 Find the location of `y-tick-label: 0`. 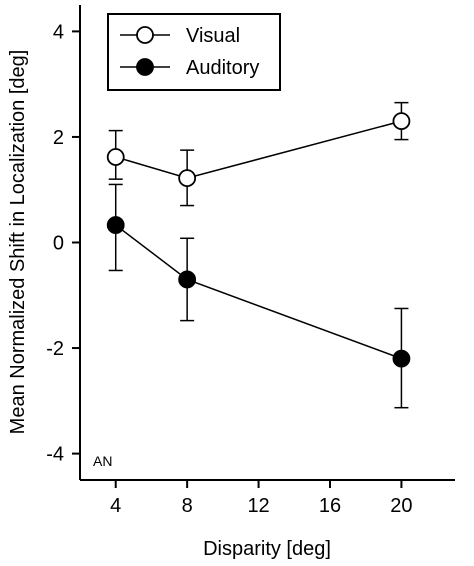

y-tick-label: 0 is located at coordinates (58, 244).